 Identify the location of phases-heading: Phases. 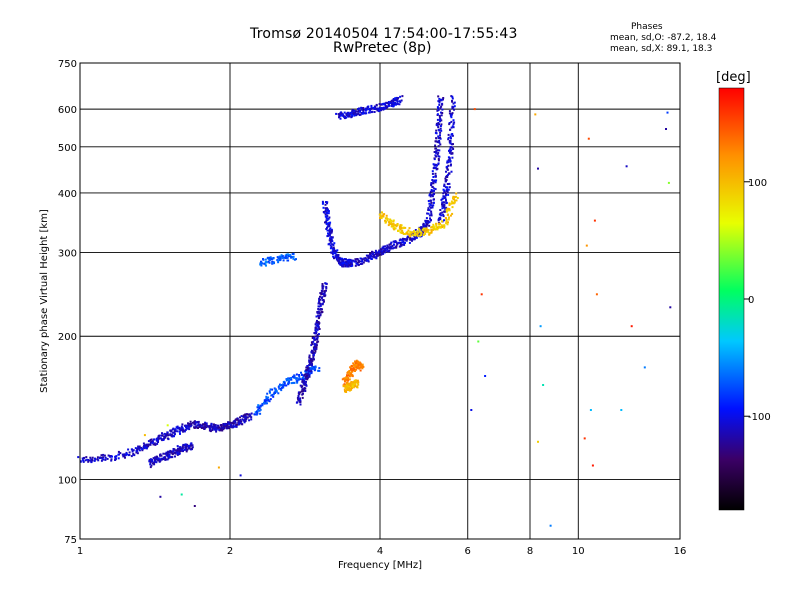
(647, 27).